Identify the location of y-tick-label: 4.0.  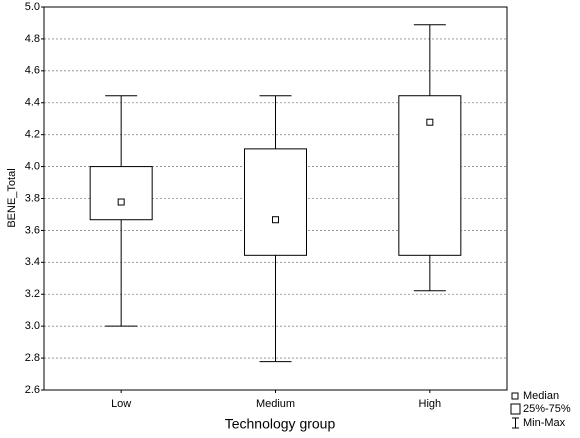
(32, 166).